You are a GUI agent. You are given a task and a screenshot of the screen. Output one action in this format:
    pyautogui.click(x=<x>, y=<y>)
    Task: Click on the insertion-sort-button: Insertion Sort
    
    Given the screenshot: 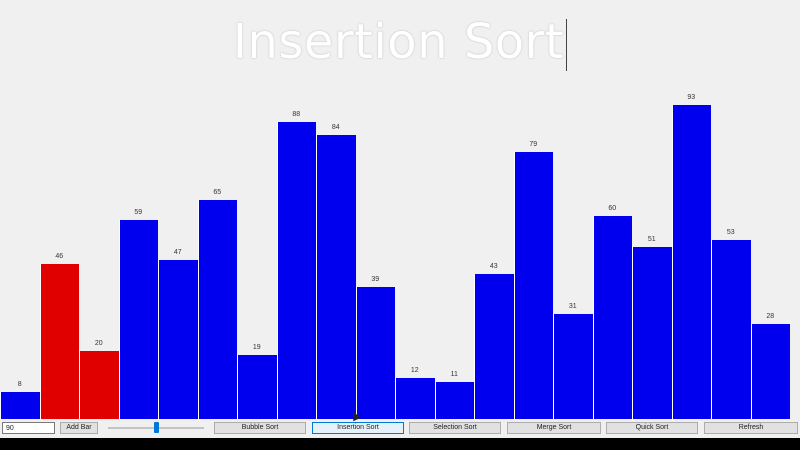 What is the action you would take?
    pyautogui.click(x=358, y=428)
    